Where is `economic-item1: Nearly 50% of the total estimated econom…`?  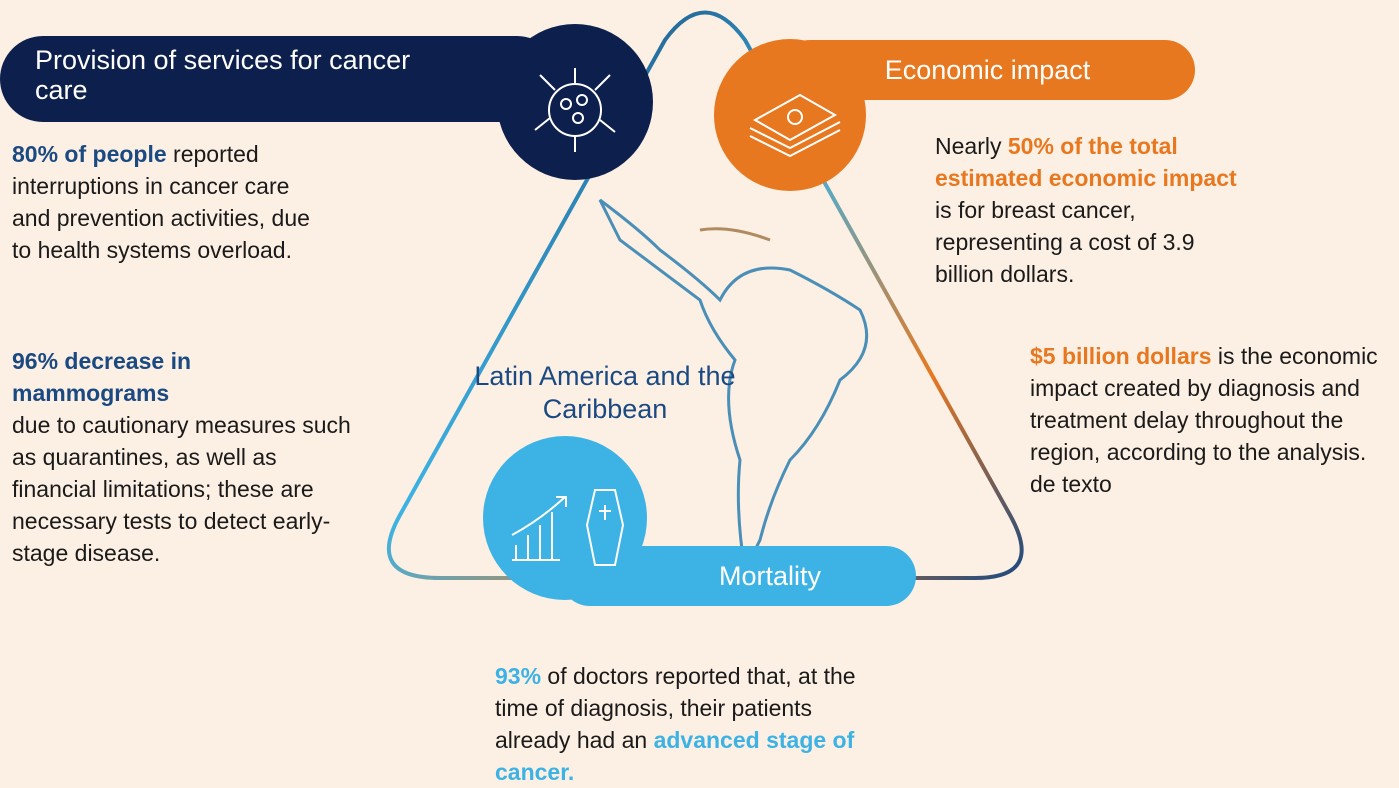
economic-item1: Nearly 50% of the total estimated econom… is located at coordinates (1095, 210).